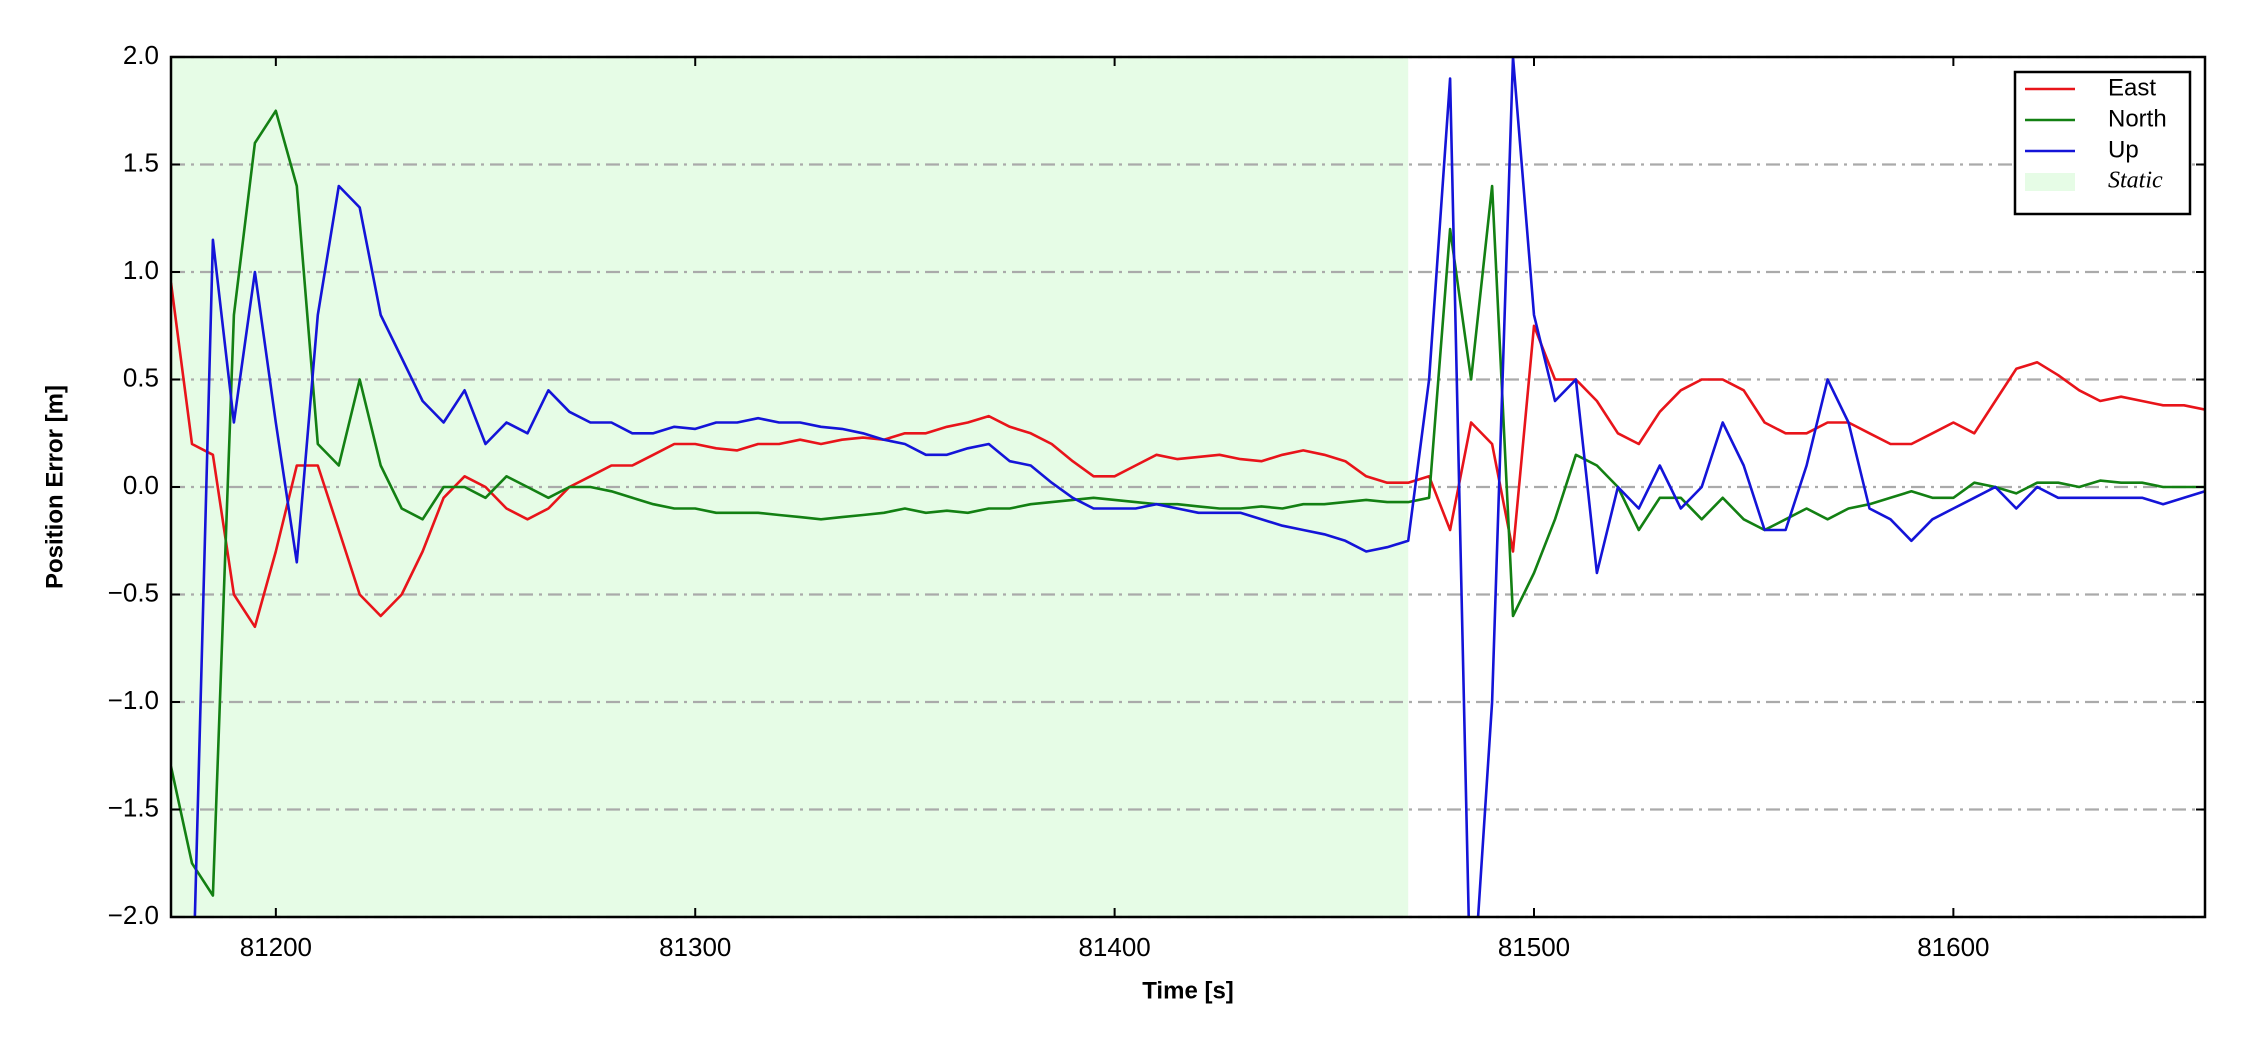 This screenshot has width=2250, height=1050. What do you see at coordinates (276, 947) in the screenshot?
I see `x-tick-label: 81200` at bounding box center [276, 947].